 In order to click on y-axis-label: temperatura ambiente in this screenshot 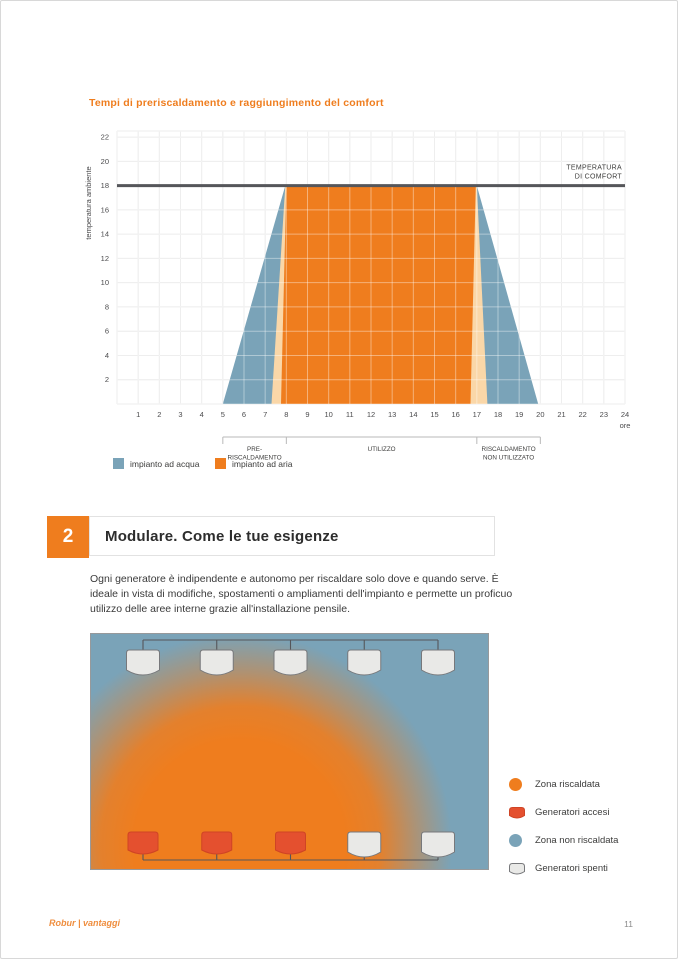, I will do `click(88, 202)`.